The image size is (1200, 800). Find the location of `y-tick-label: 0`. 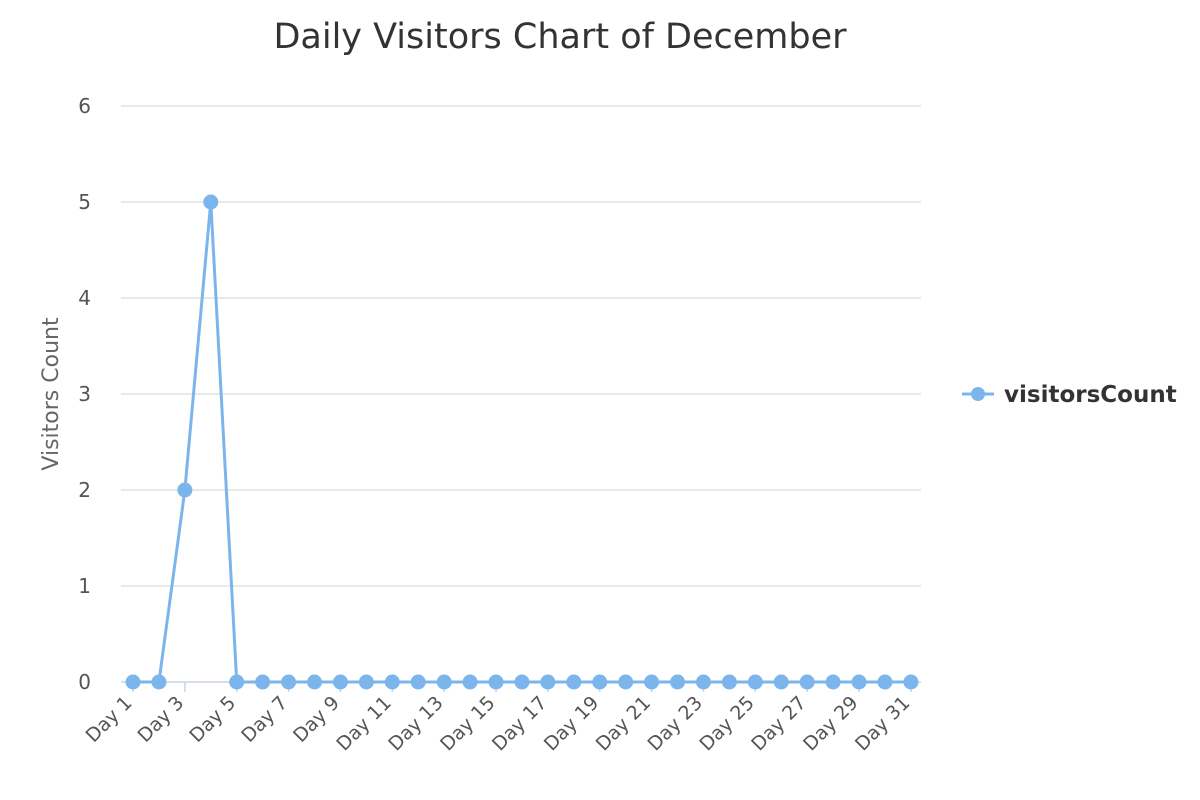

y-tick-label: 0 is located at coordinates (84, 682).